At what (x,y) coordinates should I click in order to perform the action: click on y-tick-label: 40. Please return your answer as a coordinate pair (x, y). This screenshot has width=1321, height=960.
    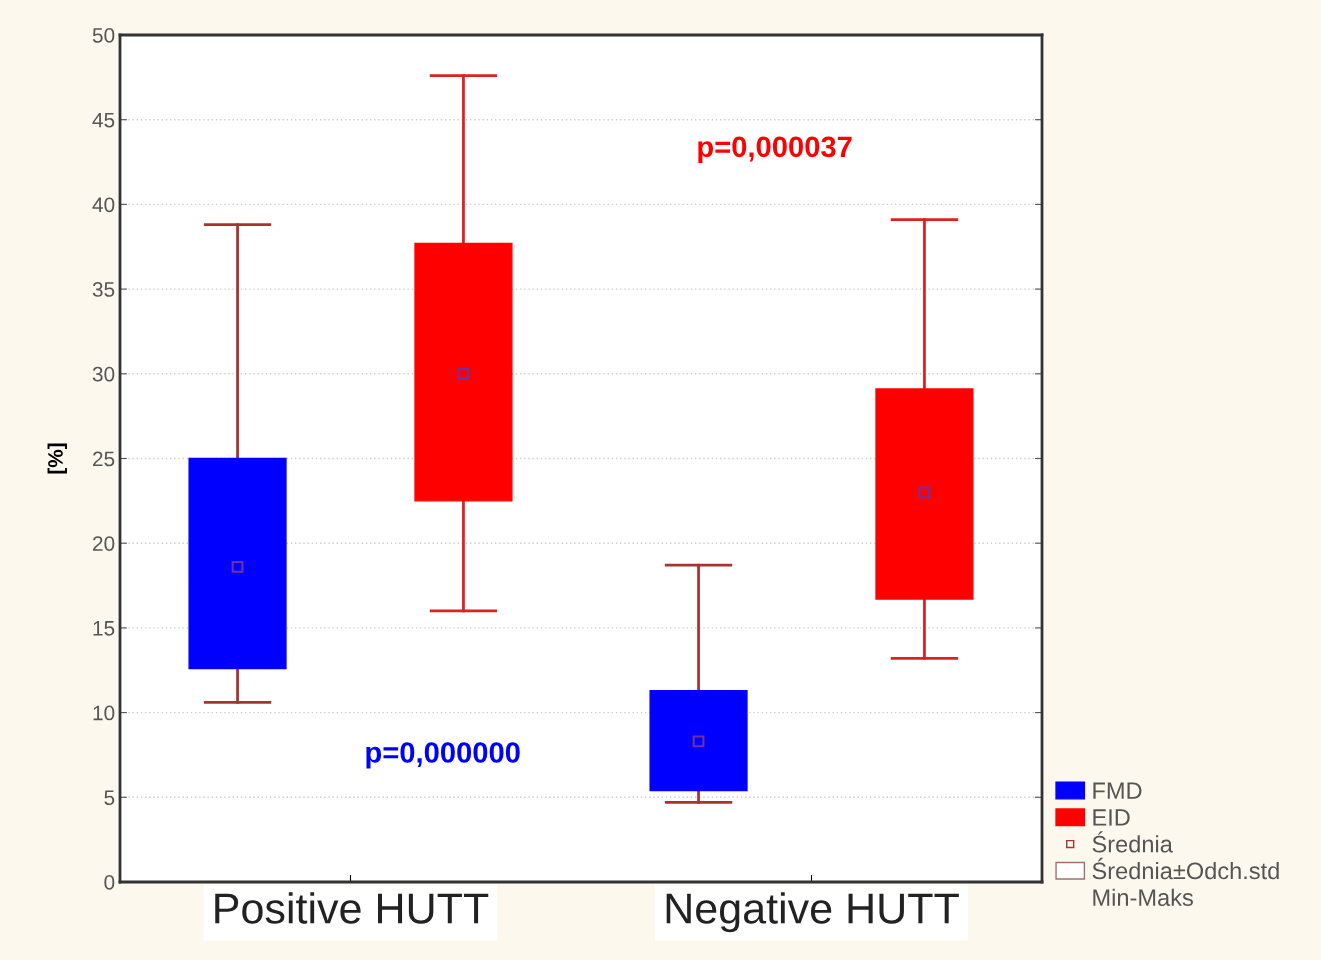
    Looking at the image, I should click on (103, 205).